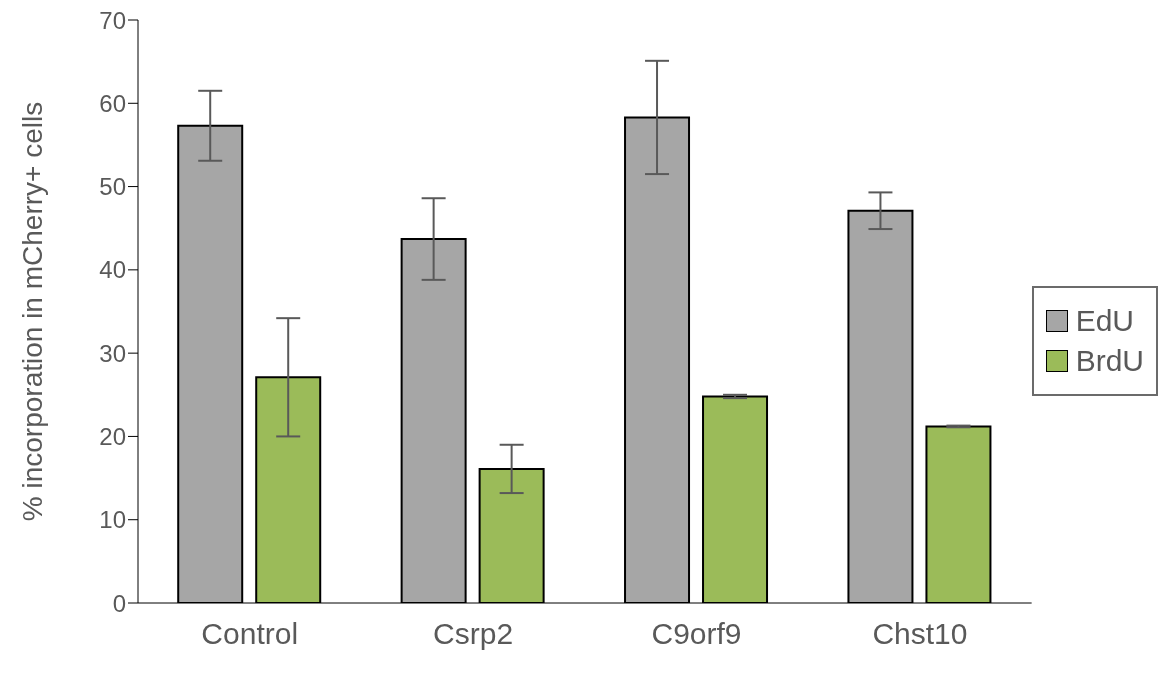 Image resolution: width=1161 pixels, height=680 pixels. I want to click on y-tick-label: 10, so click(112, 520).